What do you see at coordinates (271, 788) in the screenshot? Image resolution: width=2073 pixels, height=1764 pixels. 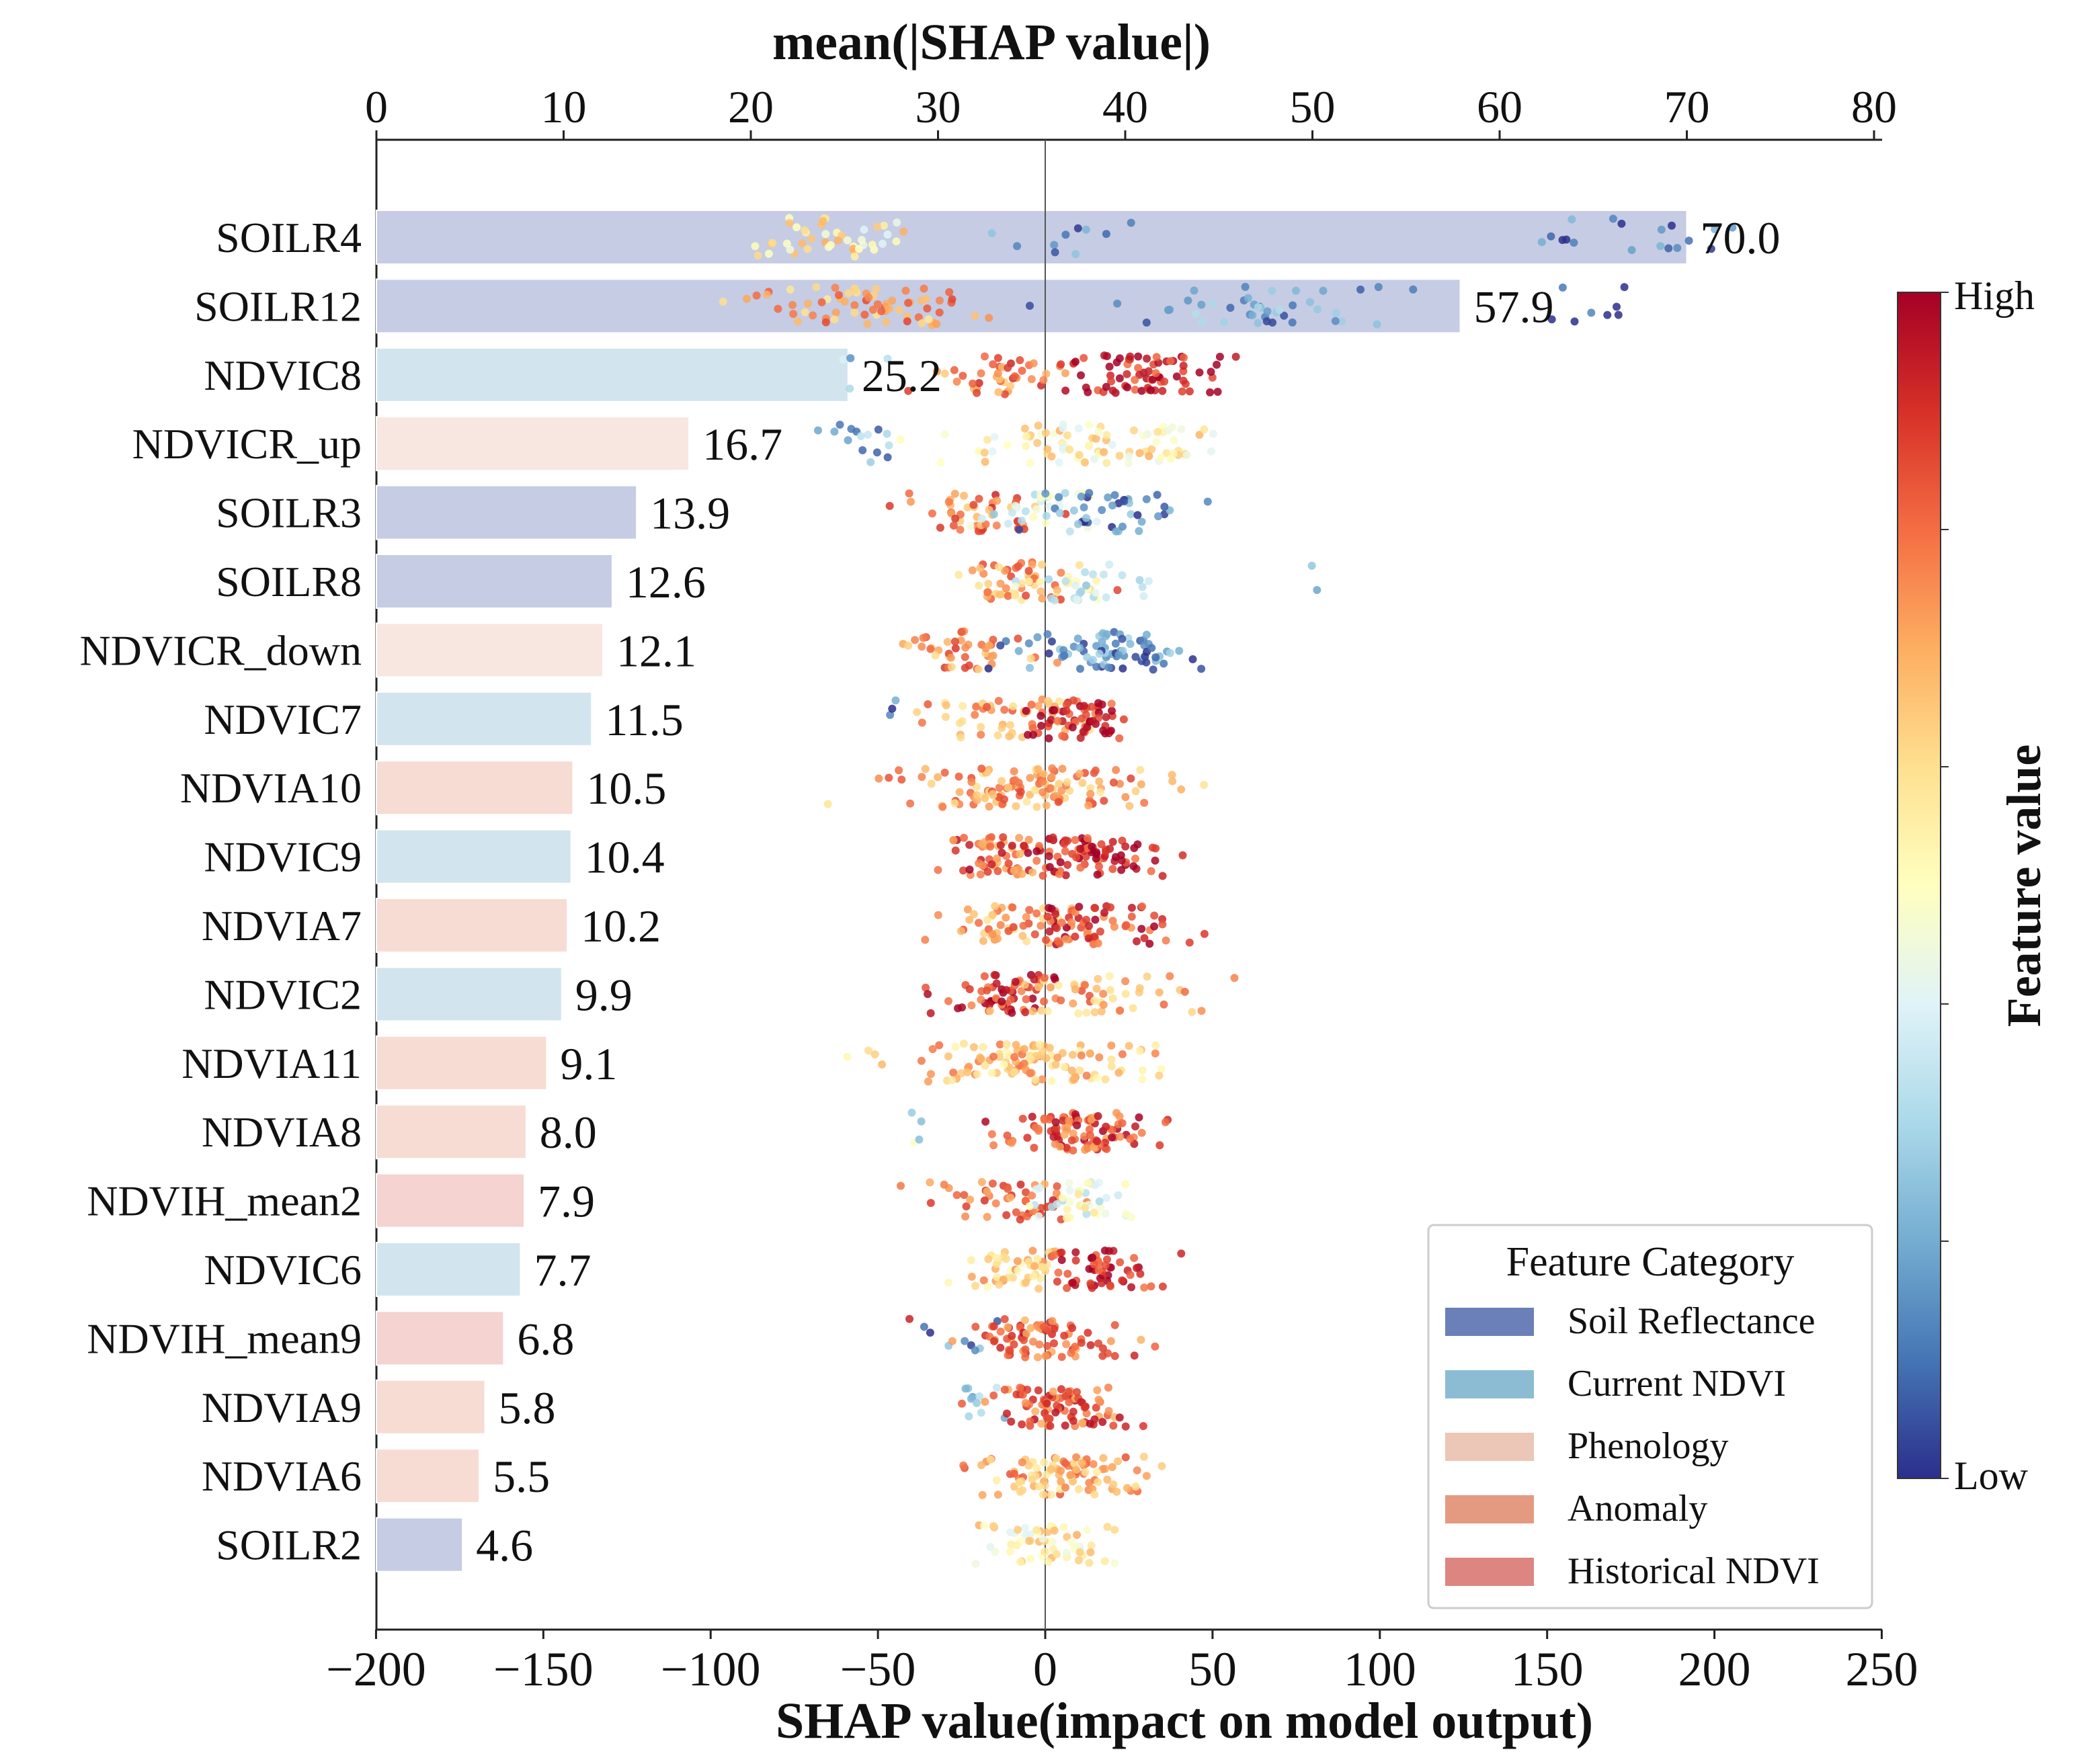 I see `feature-label: NDVIA10` at bounding box center [271, 788].